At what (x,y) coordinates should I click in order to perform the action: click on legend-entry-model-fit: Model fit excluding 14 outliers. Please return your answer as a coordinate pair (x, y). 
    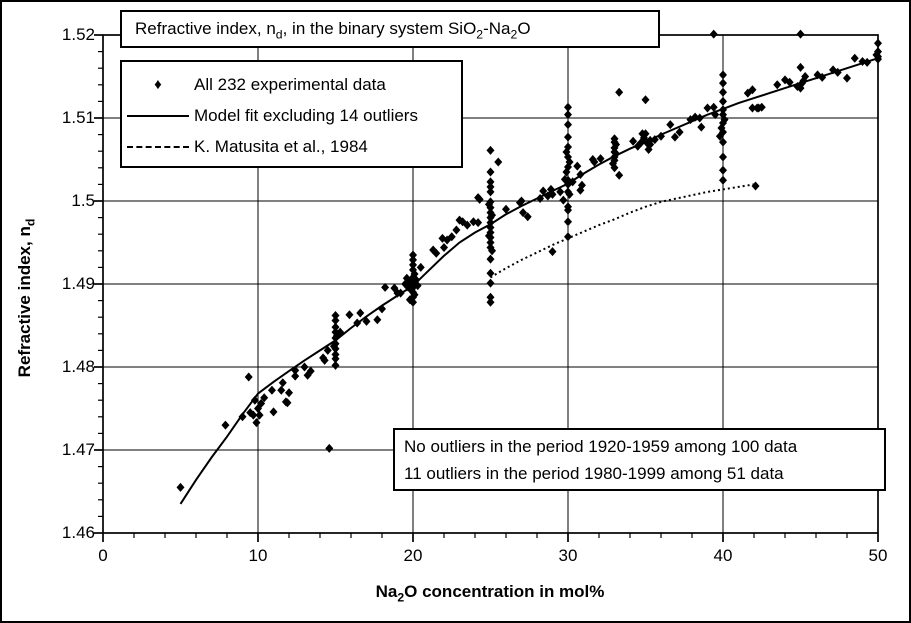
    Looking at the image, I should click on (291, 115).